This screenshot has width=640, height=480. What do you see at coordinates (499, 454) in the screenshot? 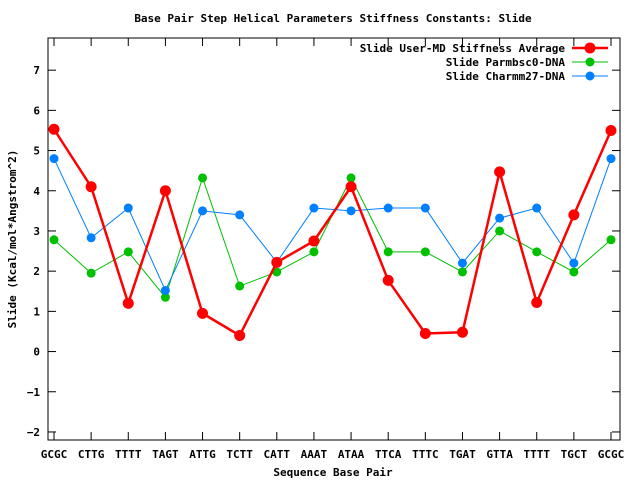
I see `x-tick-label: GTTA` at bounding box center [499, 454].